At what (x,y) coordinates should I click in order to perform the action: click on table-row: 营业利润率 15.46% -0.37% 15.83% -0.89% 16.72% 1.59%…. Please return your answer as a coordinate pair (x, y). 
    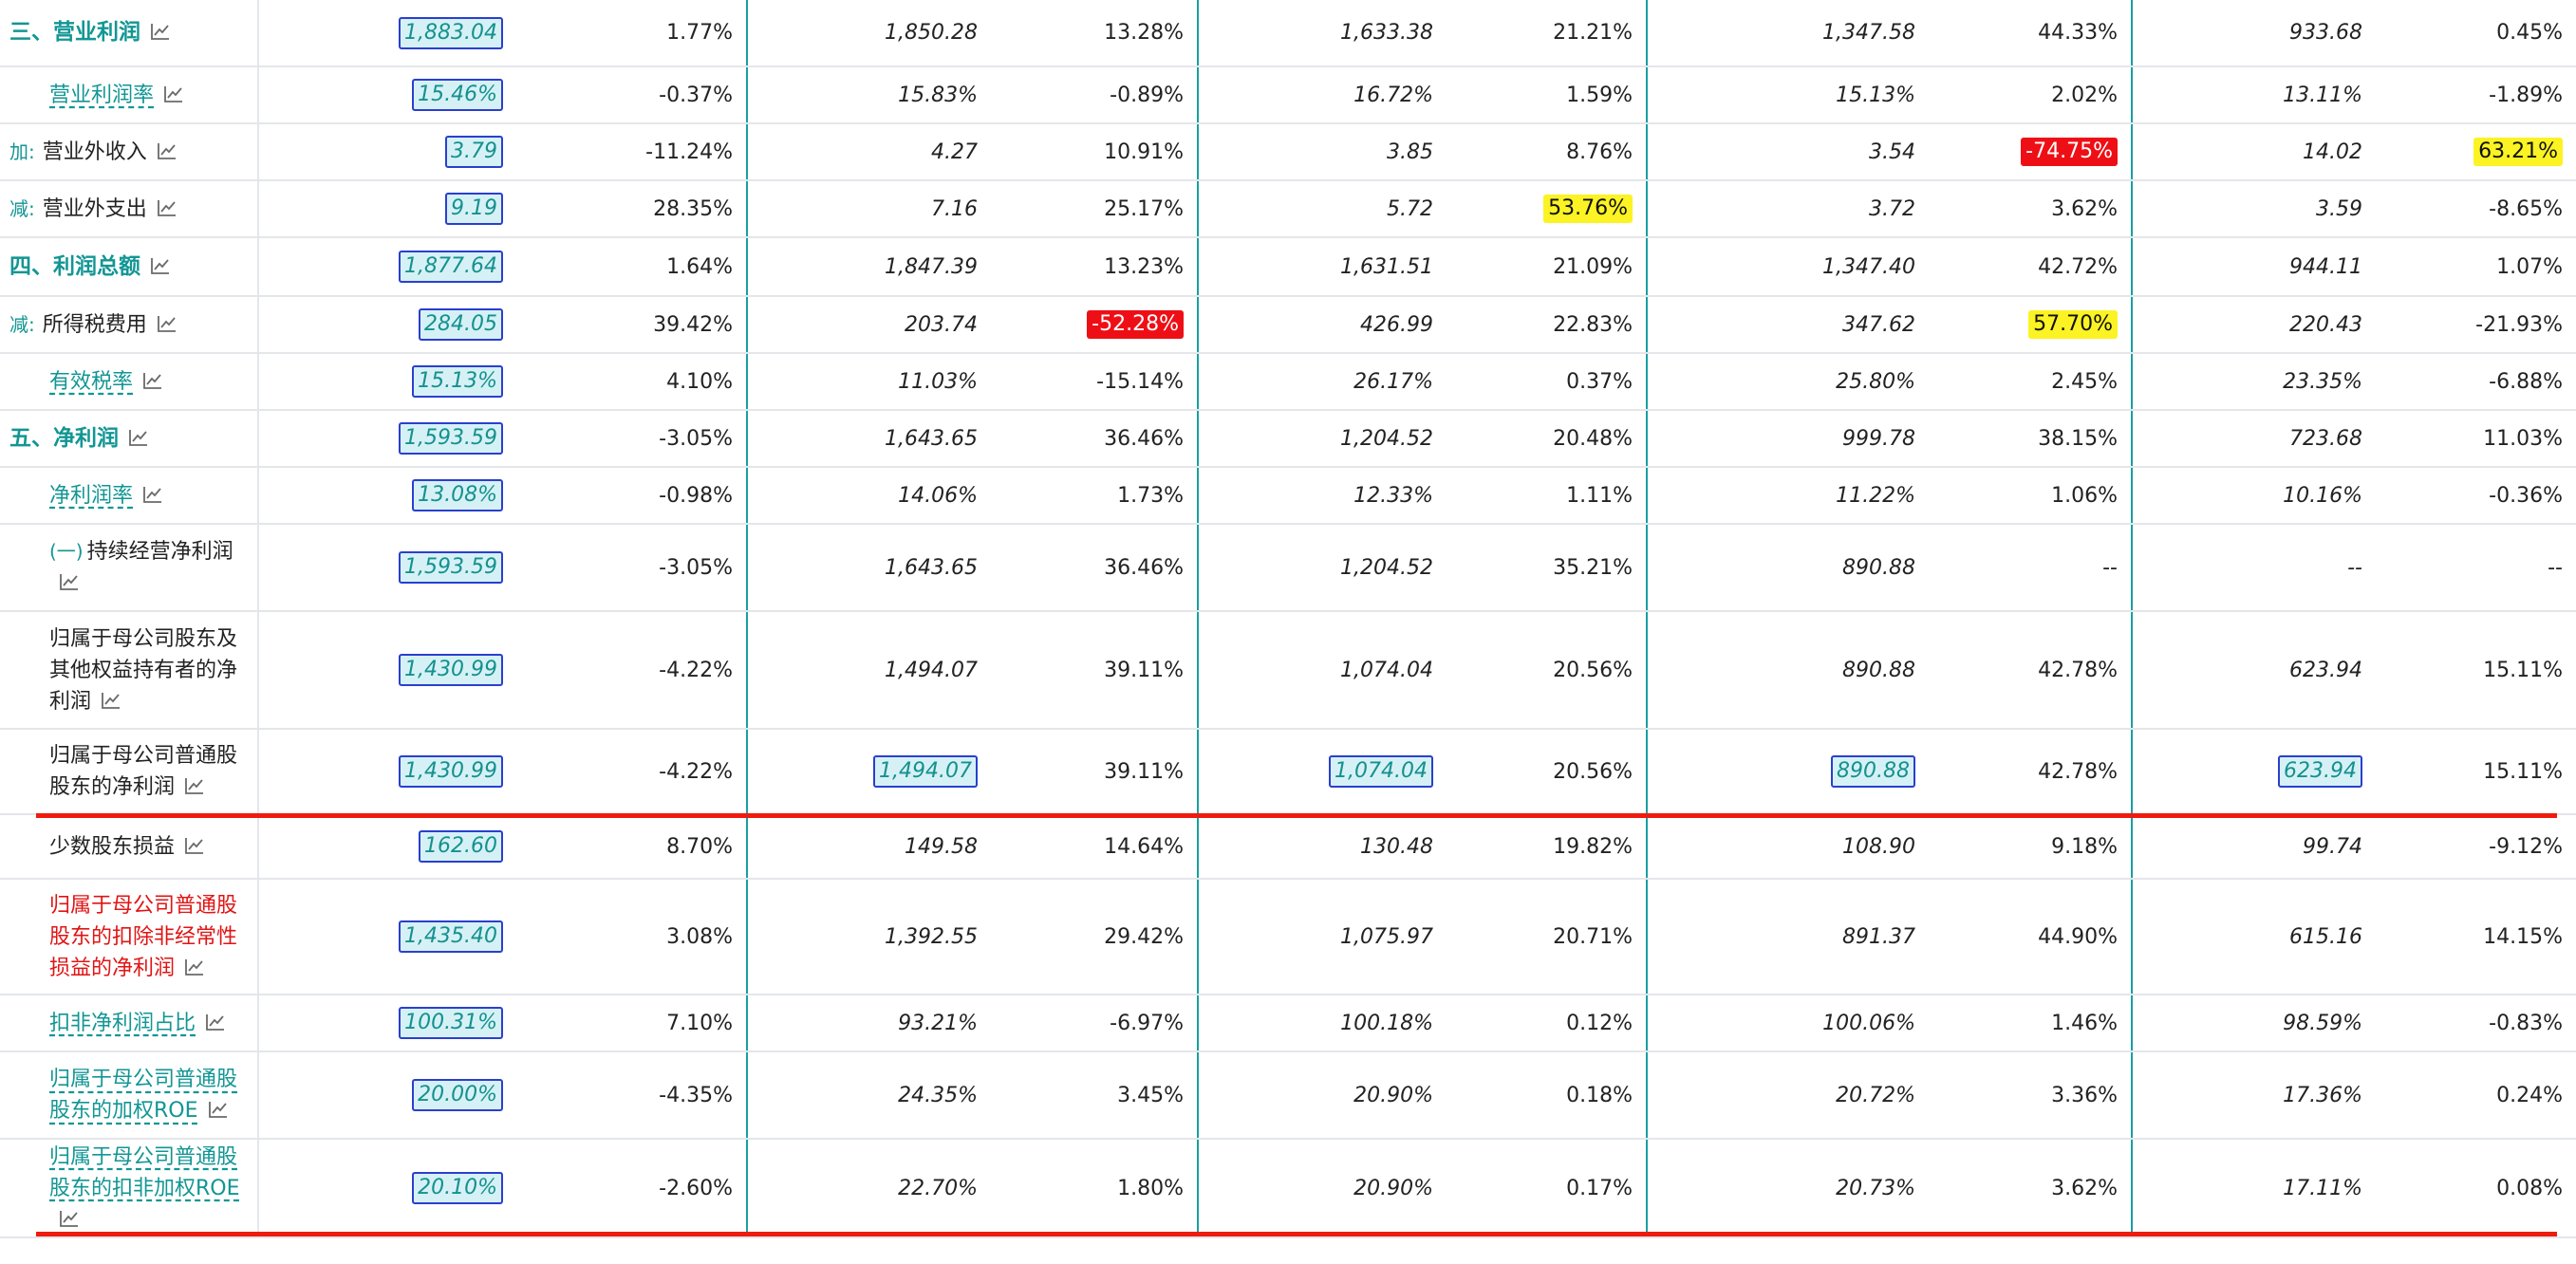
    Looking at the image, I should click on (1288, 95).